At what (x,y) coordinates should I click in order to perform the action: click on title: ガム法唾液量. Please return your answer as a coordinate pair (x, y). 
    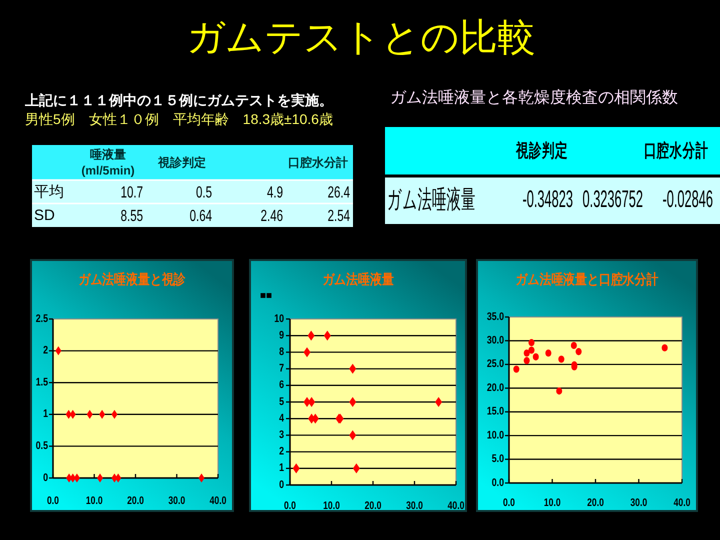
    Looking at the image, I should click on (358, 279).